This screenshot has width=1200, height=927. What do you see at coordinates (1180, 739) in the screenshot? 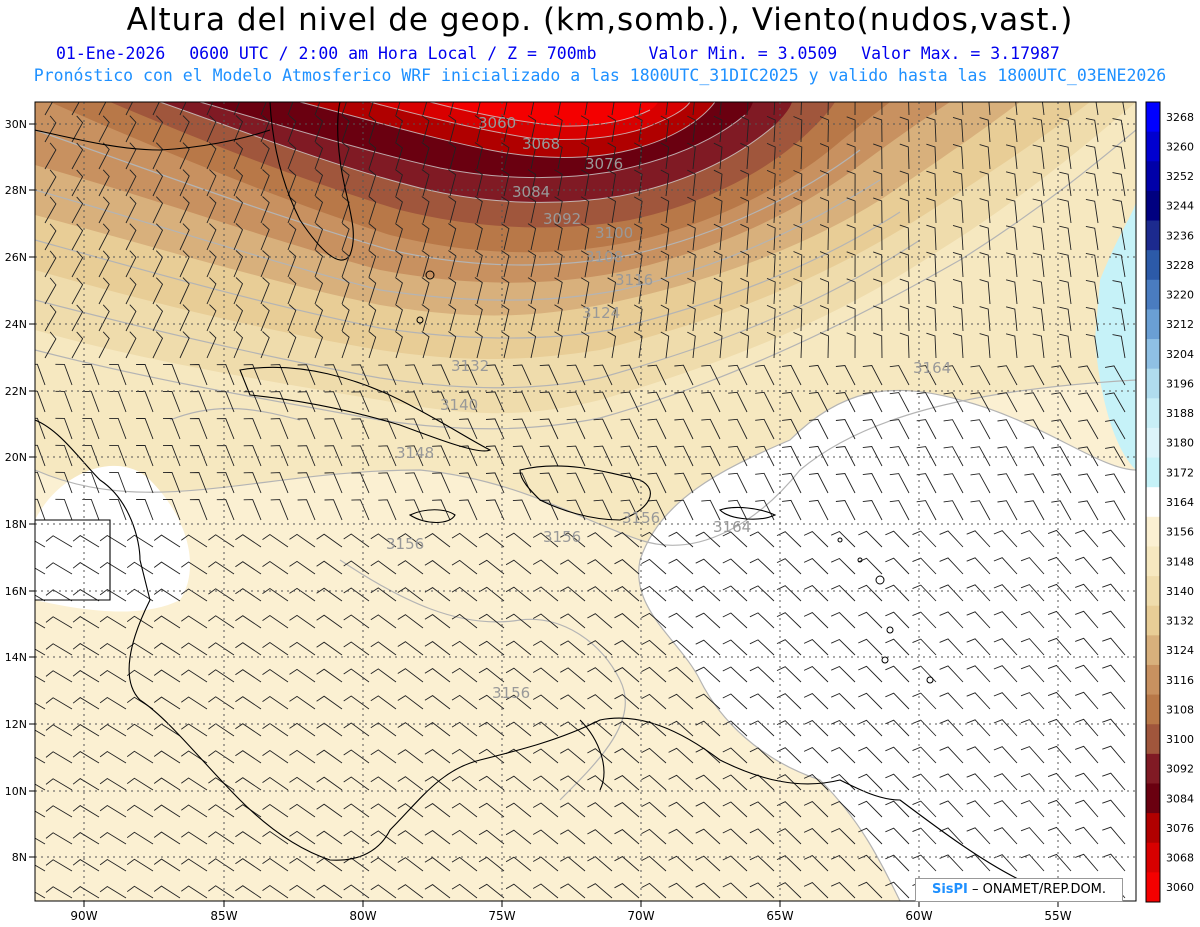
I see `colorbar-label: 3100` at bounding box center [1180, 739].